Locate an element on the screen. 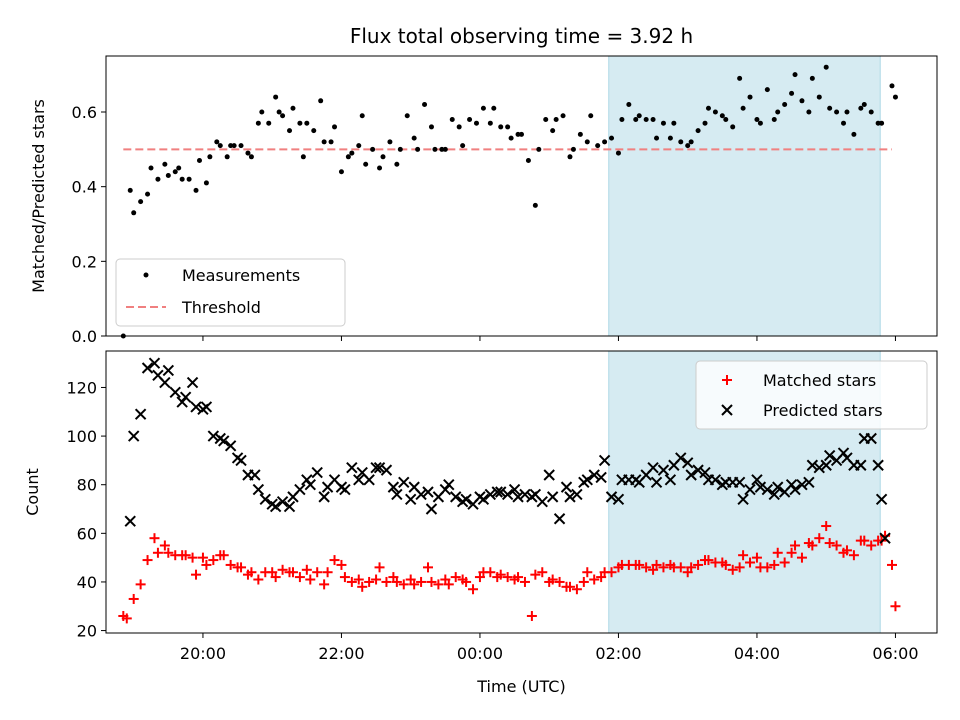  ratio-legend-box is located at coordinates (230, 292).